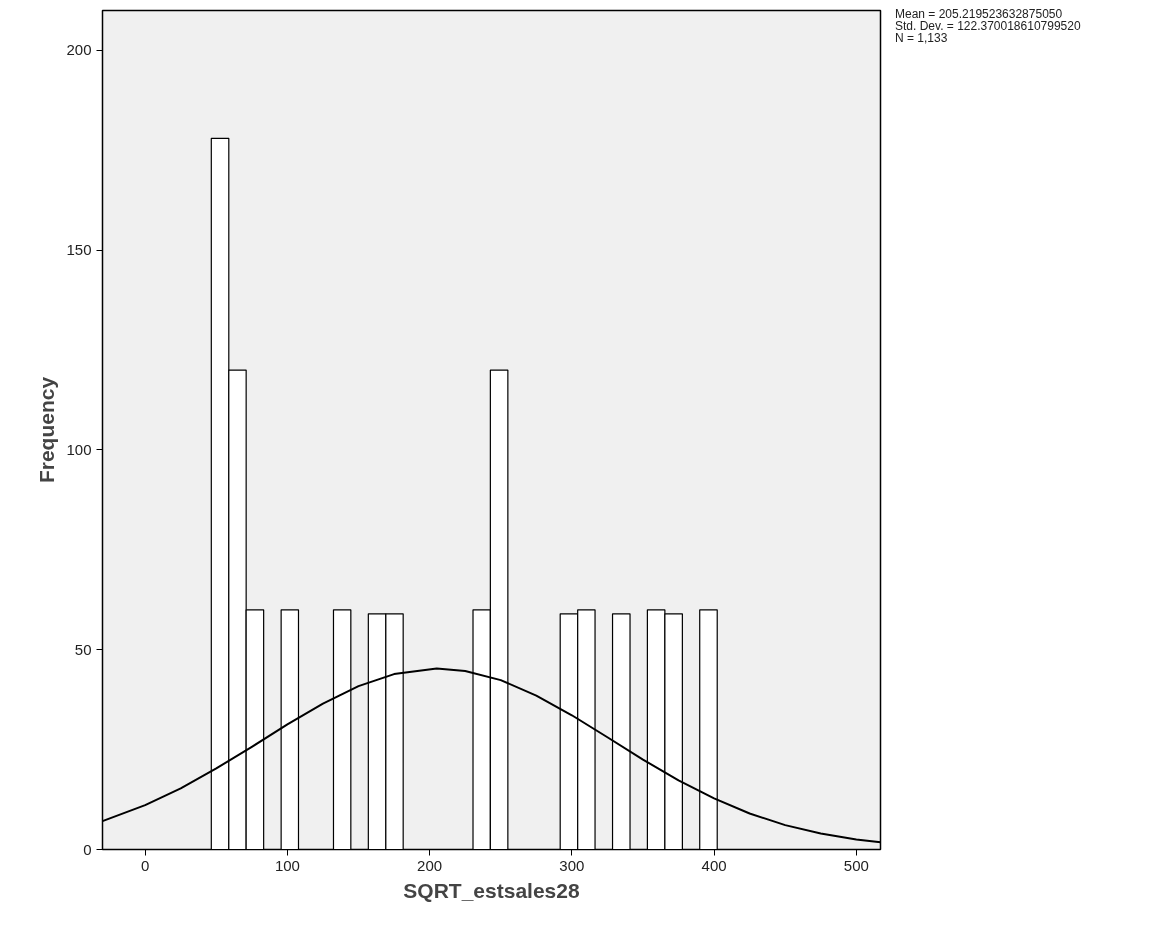 This screenshot has height=936, width=1161. I want to click on x-tick-label: 500, so click(856, 865).